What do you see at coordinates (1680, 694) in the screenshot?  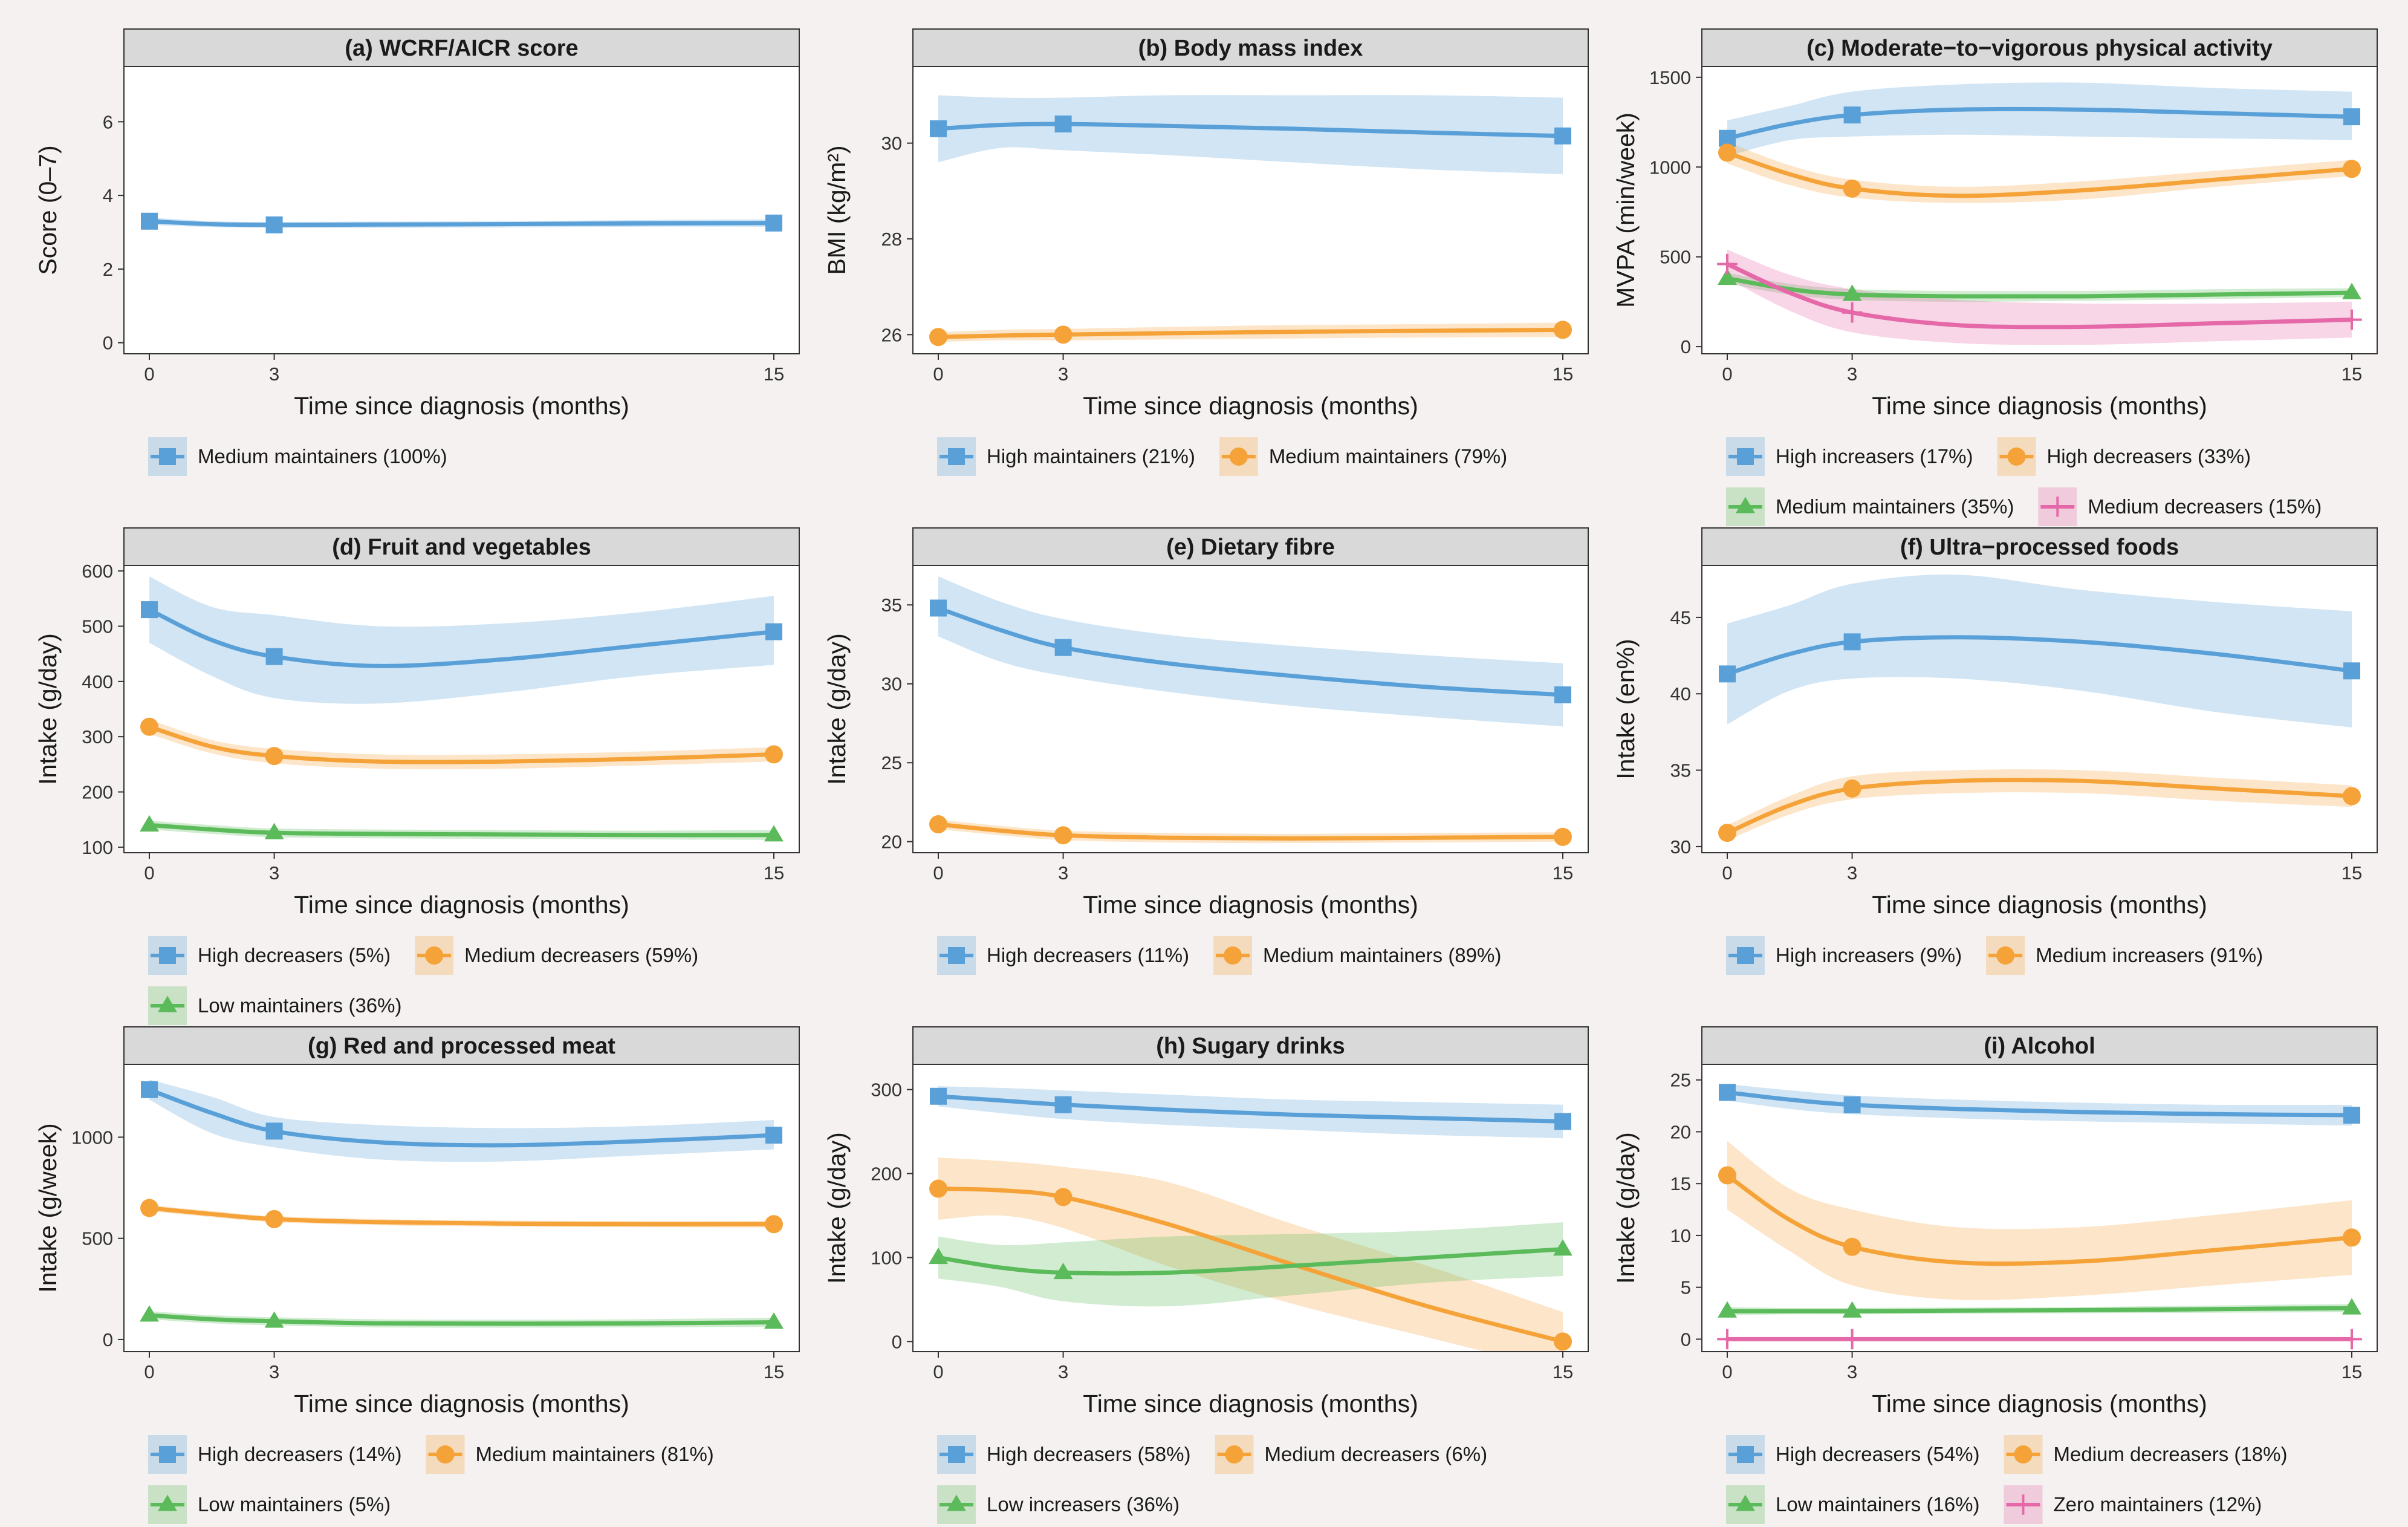 I see `y-tick-label: 40` at bounding box center [1680, 694].